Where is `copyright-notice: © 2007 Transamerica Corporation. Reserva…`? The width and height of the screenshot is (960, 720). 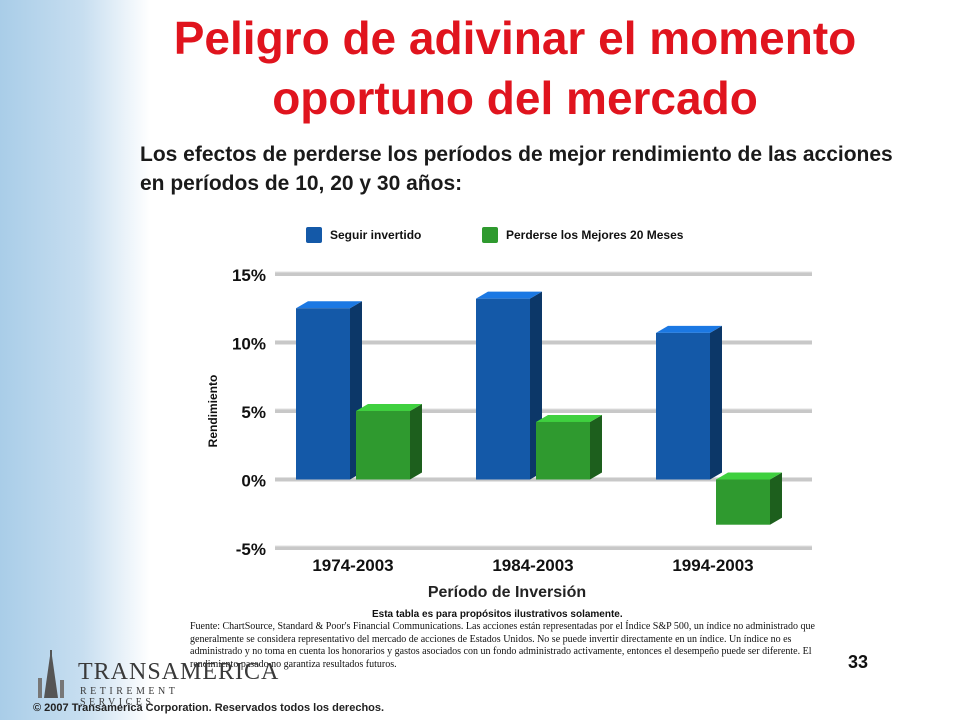 copyright-notice: © 2007 Transamerica Corporation. Reserva… is located at coordinates (209, 708).